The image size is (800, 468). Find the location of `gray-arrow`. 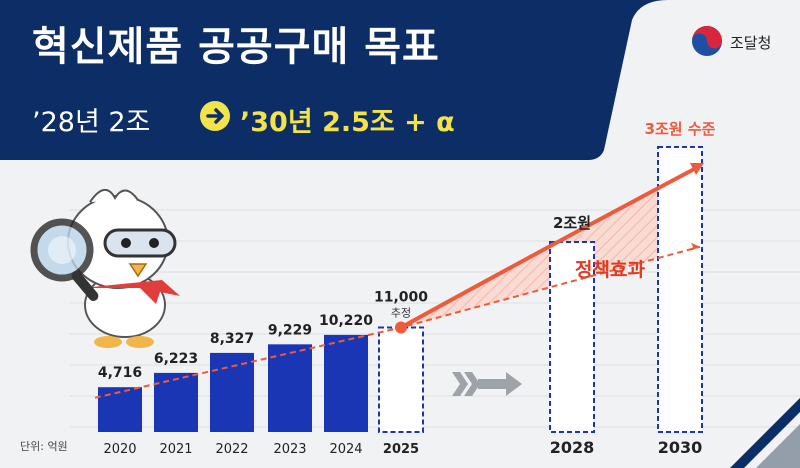

gray-arrow is located at coordinates (500, 384).